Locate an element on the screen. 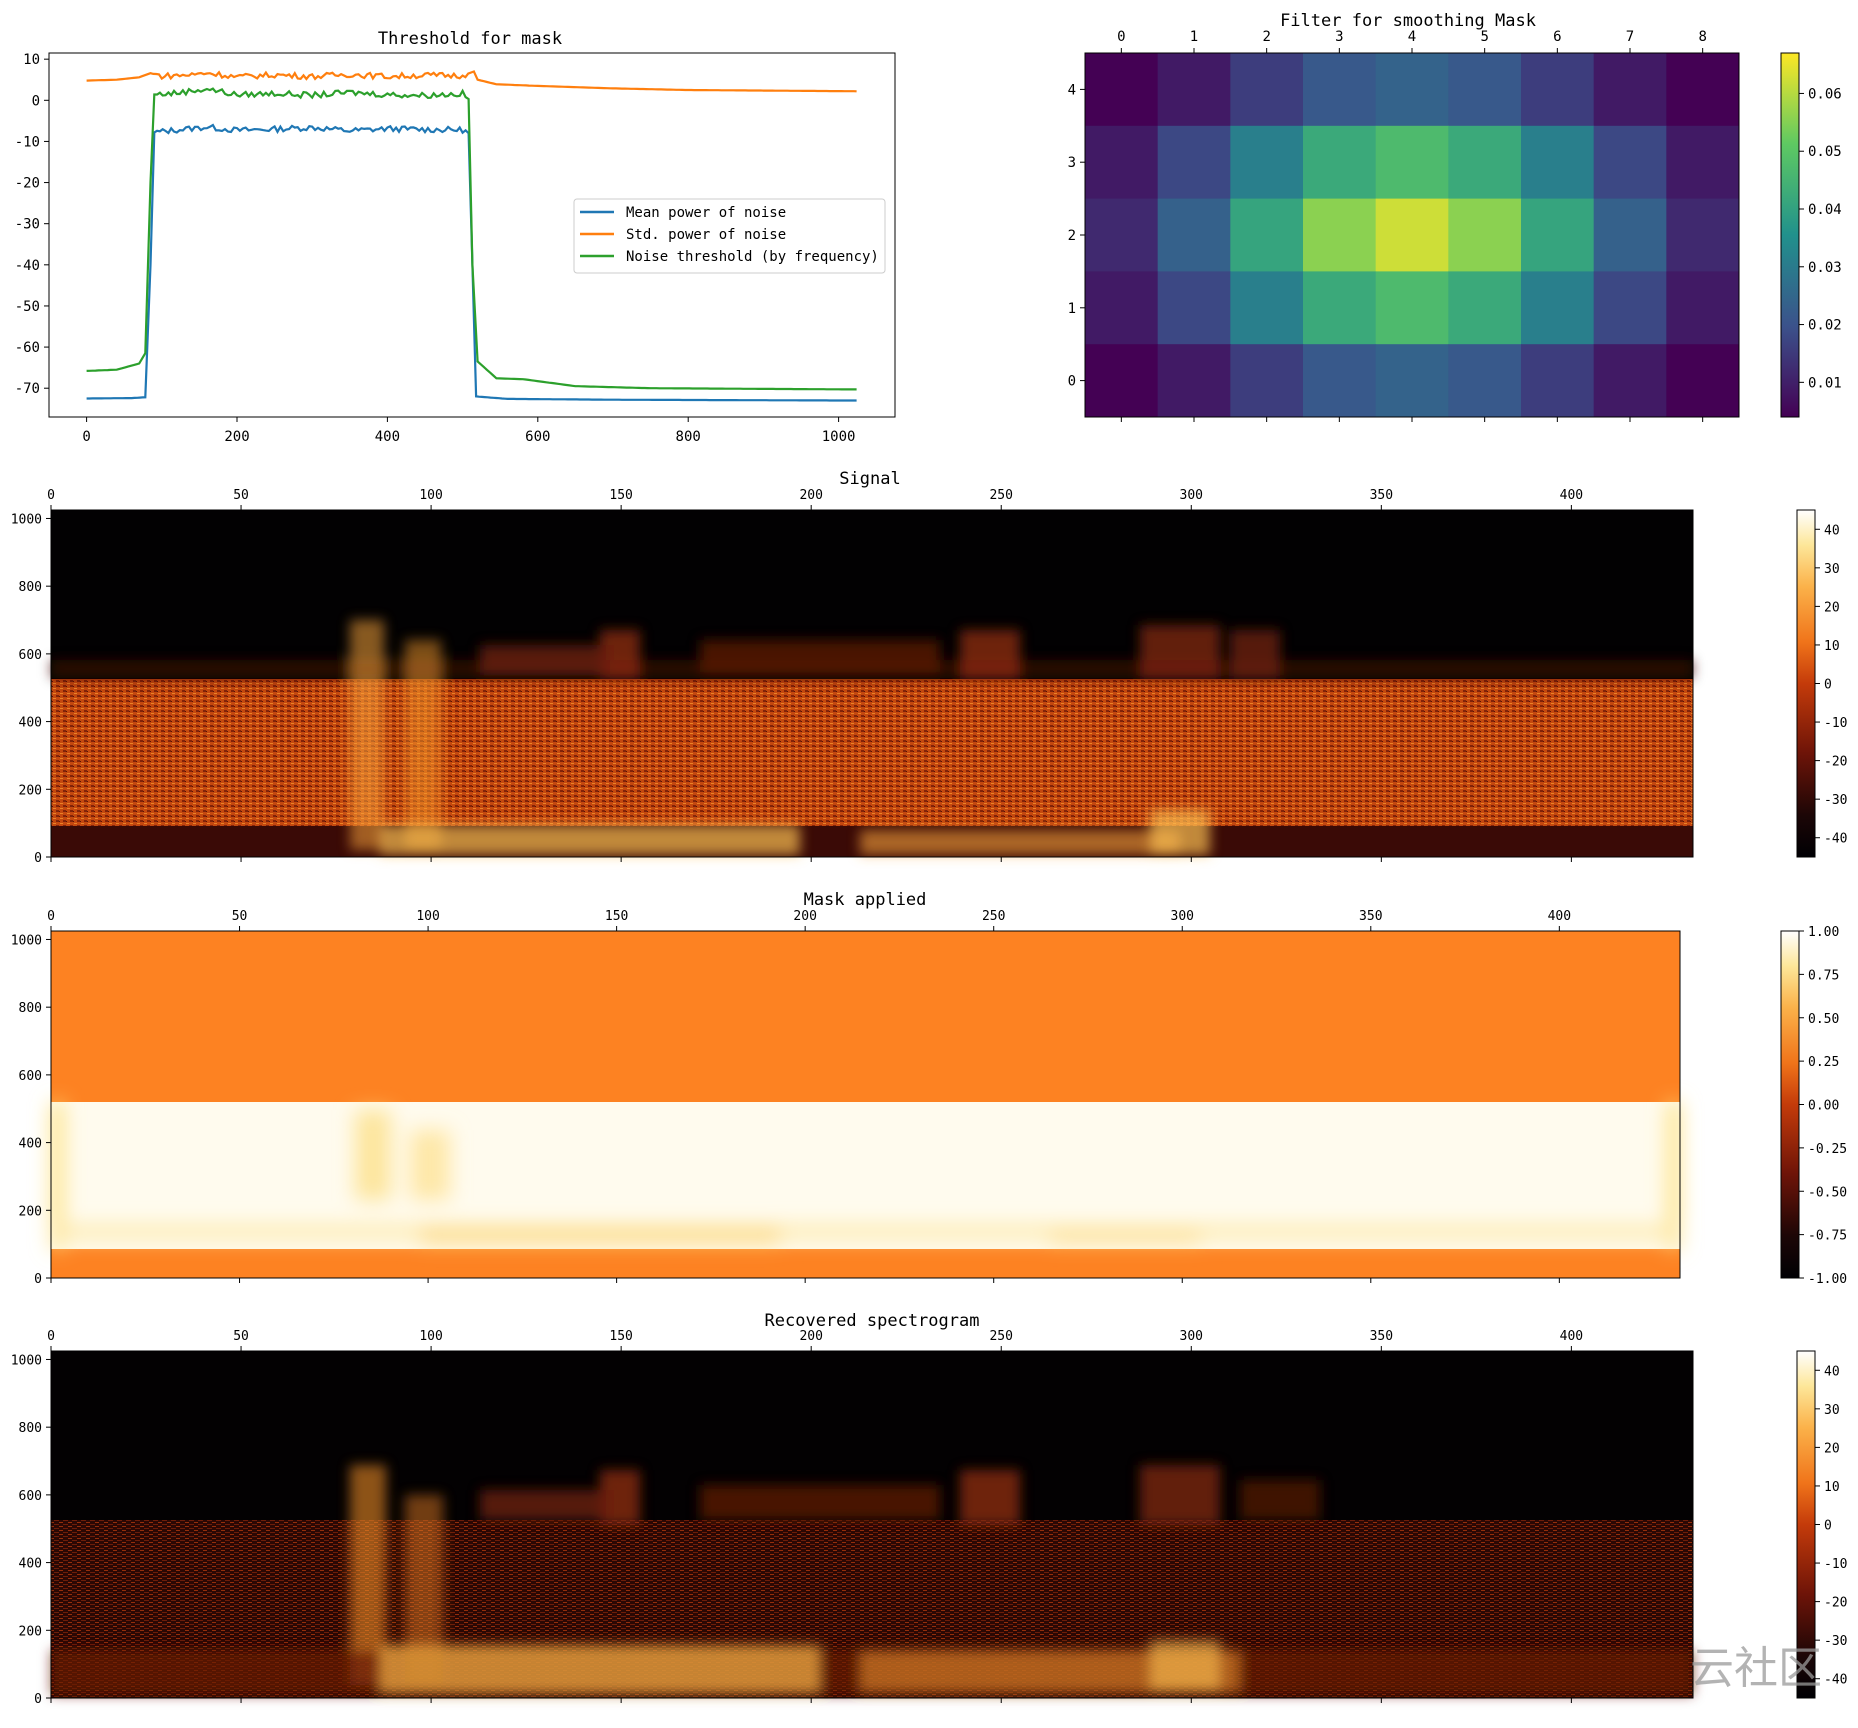 The height and width of the screenshot is (1728, 1858). x-tick-label: 300 is located at coordinates (1191, 495).